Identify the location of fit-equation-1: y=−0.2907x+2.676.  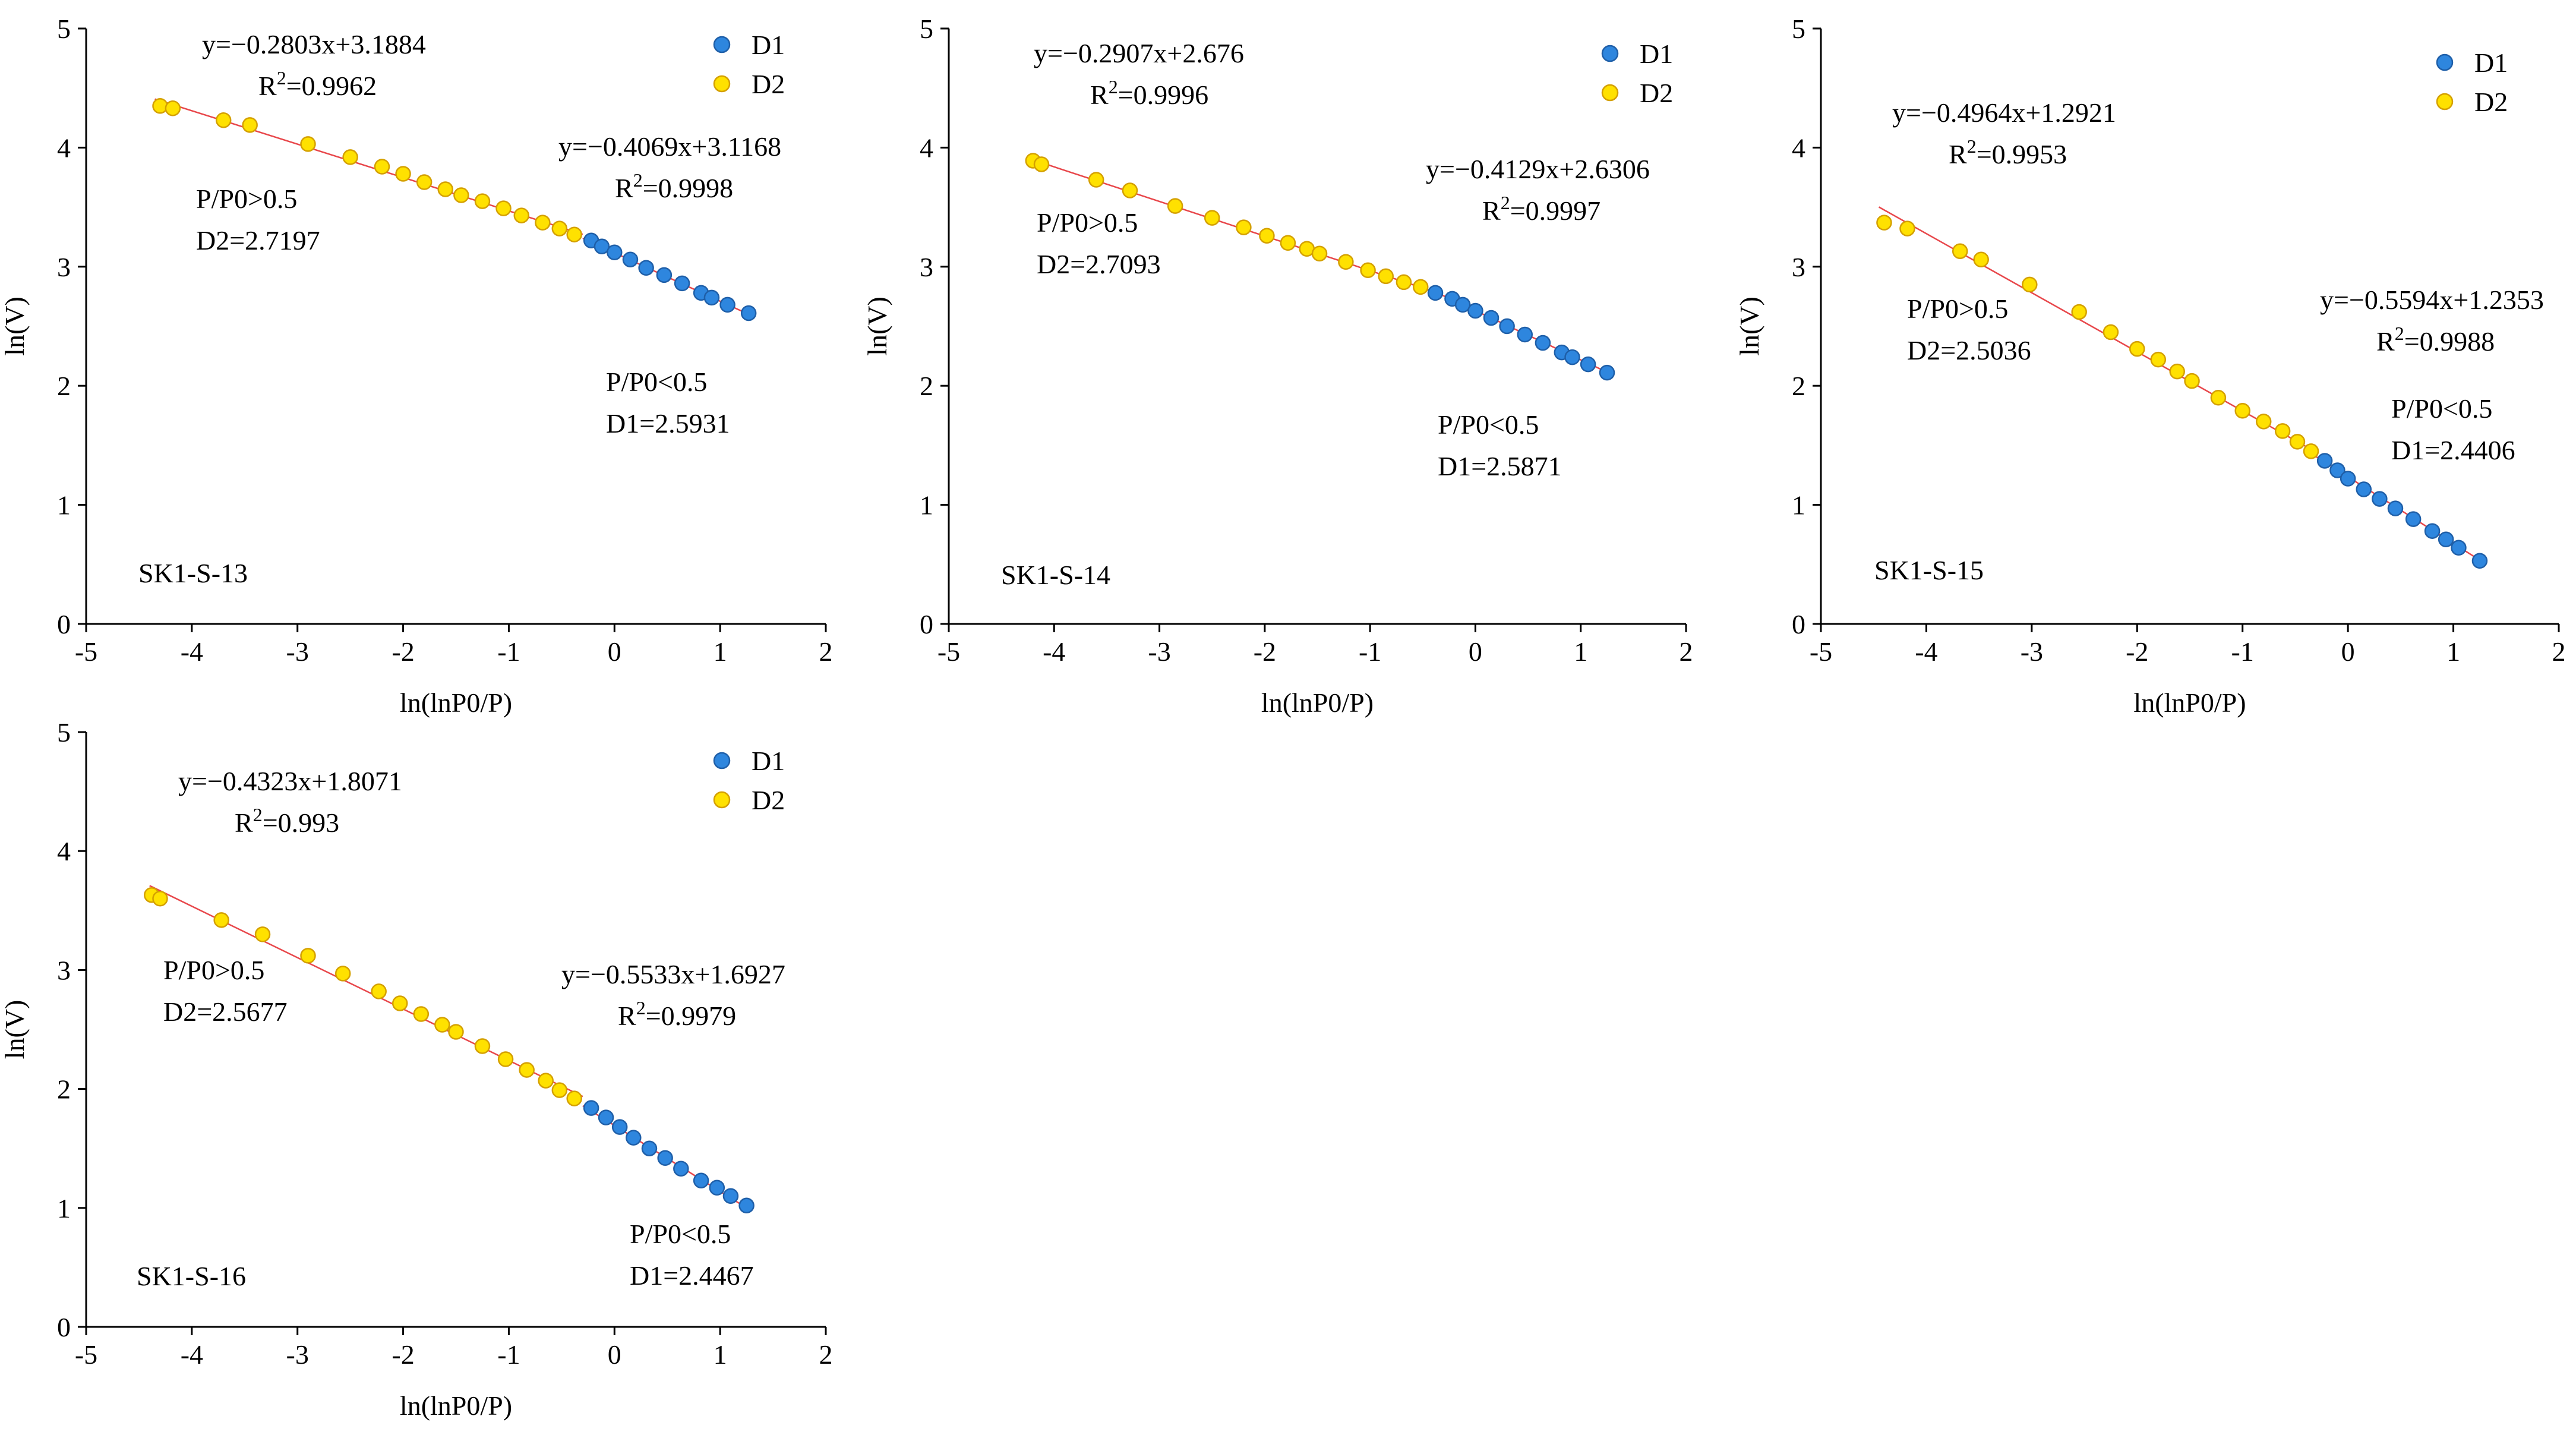
(1139, 53).